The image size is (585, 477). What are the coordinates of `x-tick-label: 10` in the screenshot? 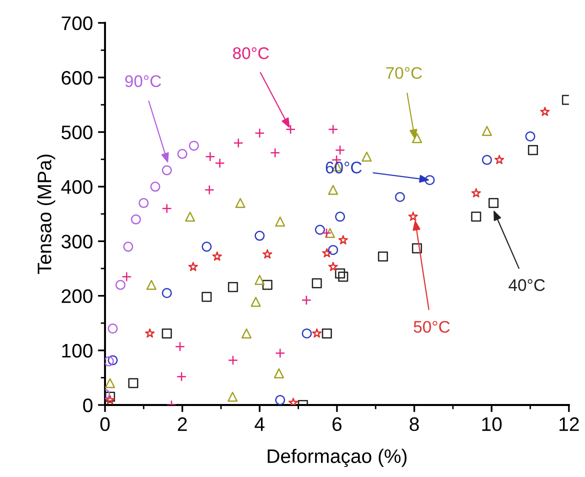 It's located at (492, 424).